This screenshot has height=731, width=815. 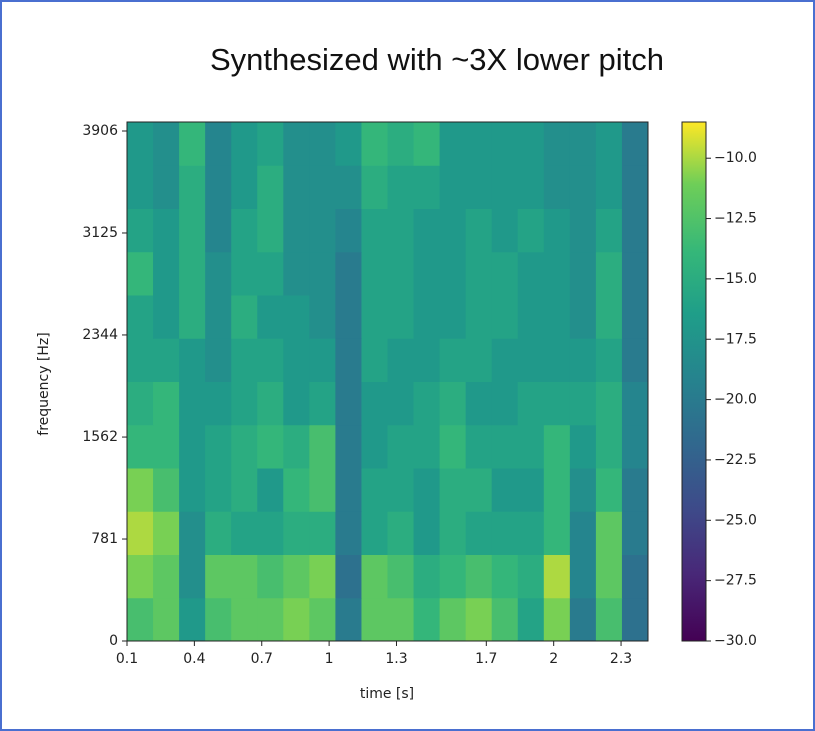 I want to click on colorbar-tick-label: −27.5, so click(x=735, y=581).